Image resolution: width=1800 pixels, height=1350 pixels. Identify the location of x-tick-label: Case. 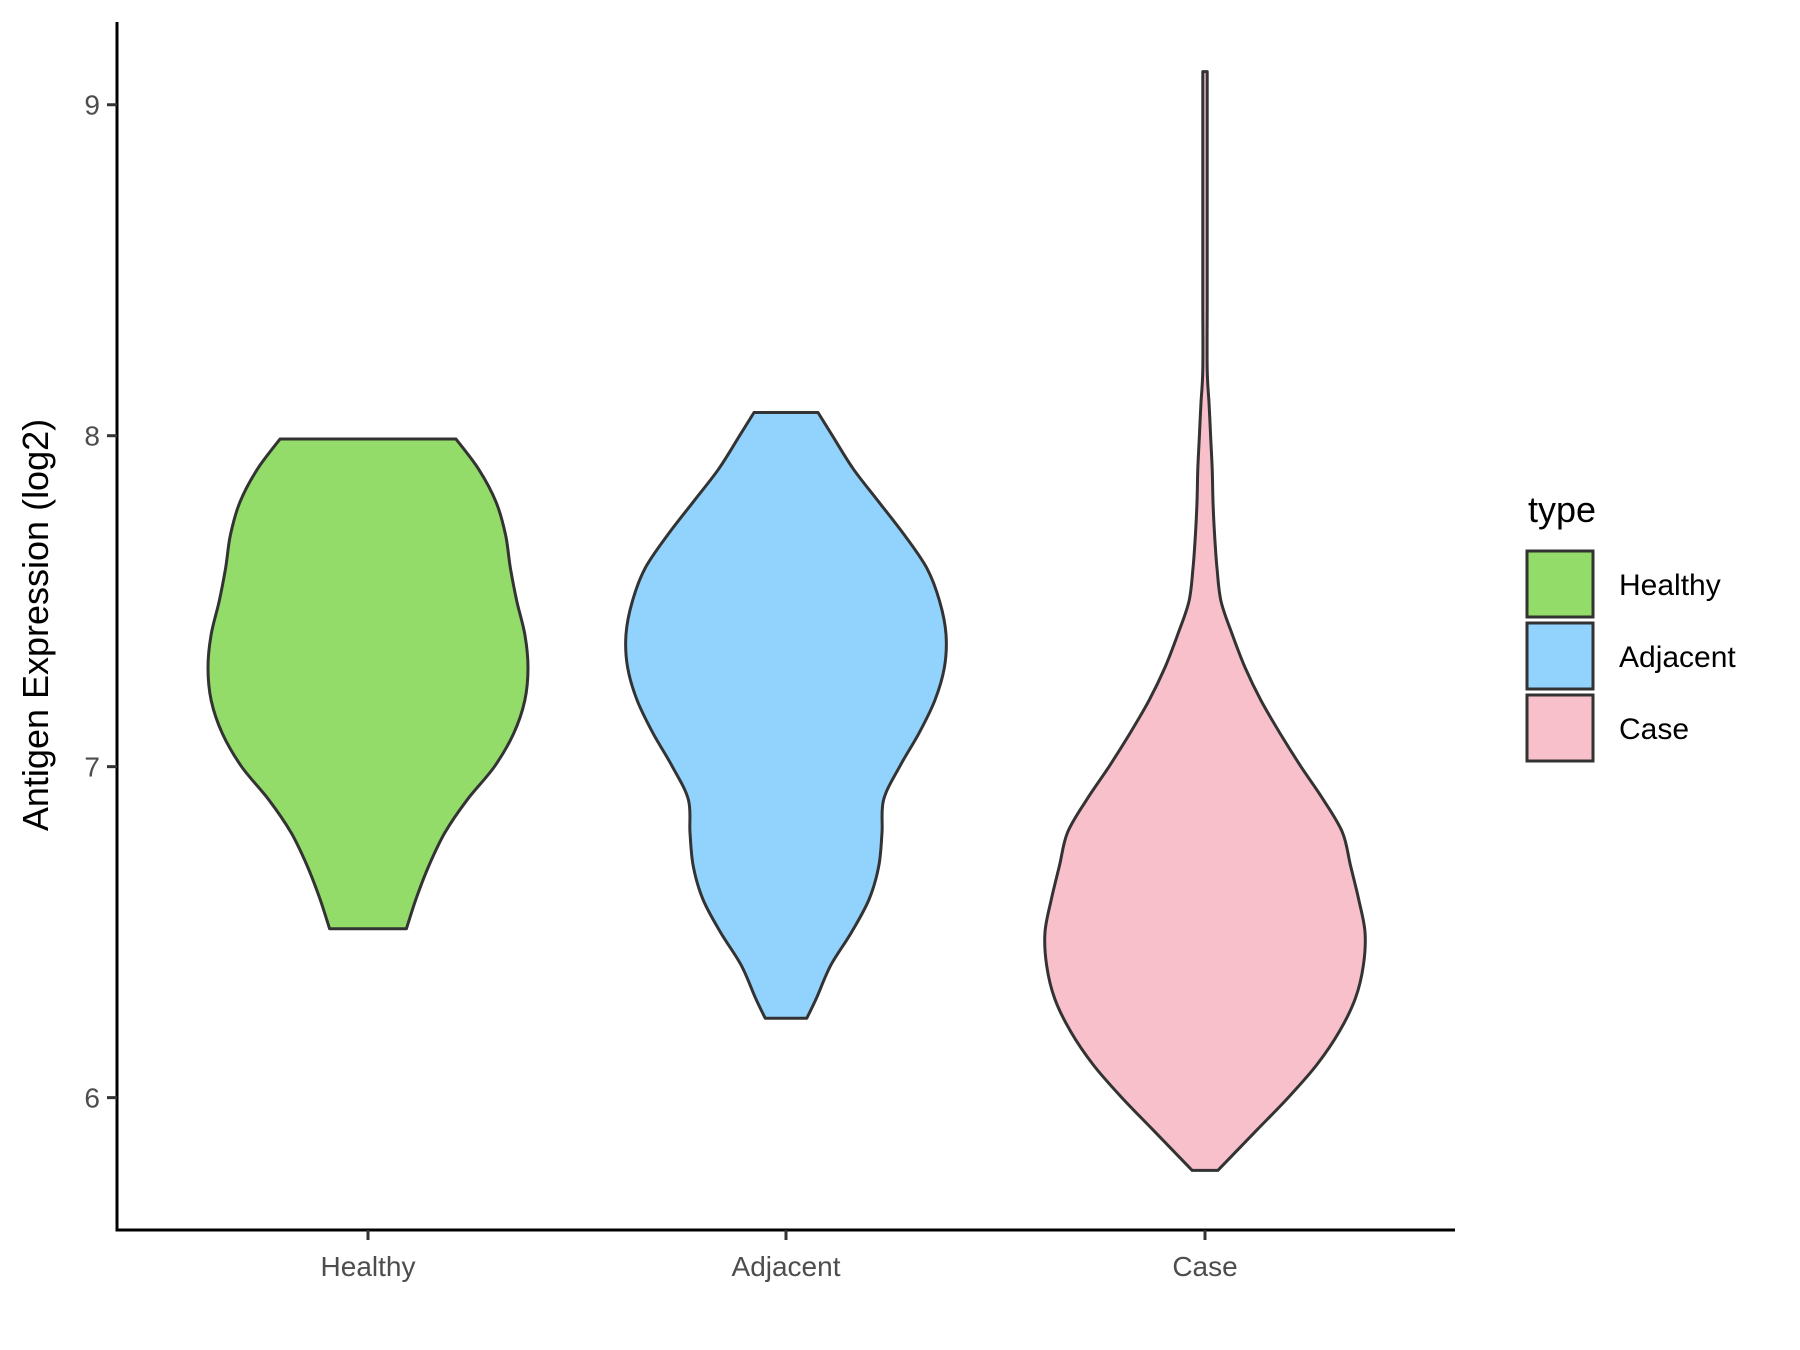
(1204, 1266).